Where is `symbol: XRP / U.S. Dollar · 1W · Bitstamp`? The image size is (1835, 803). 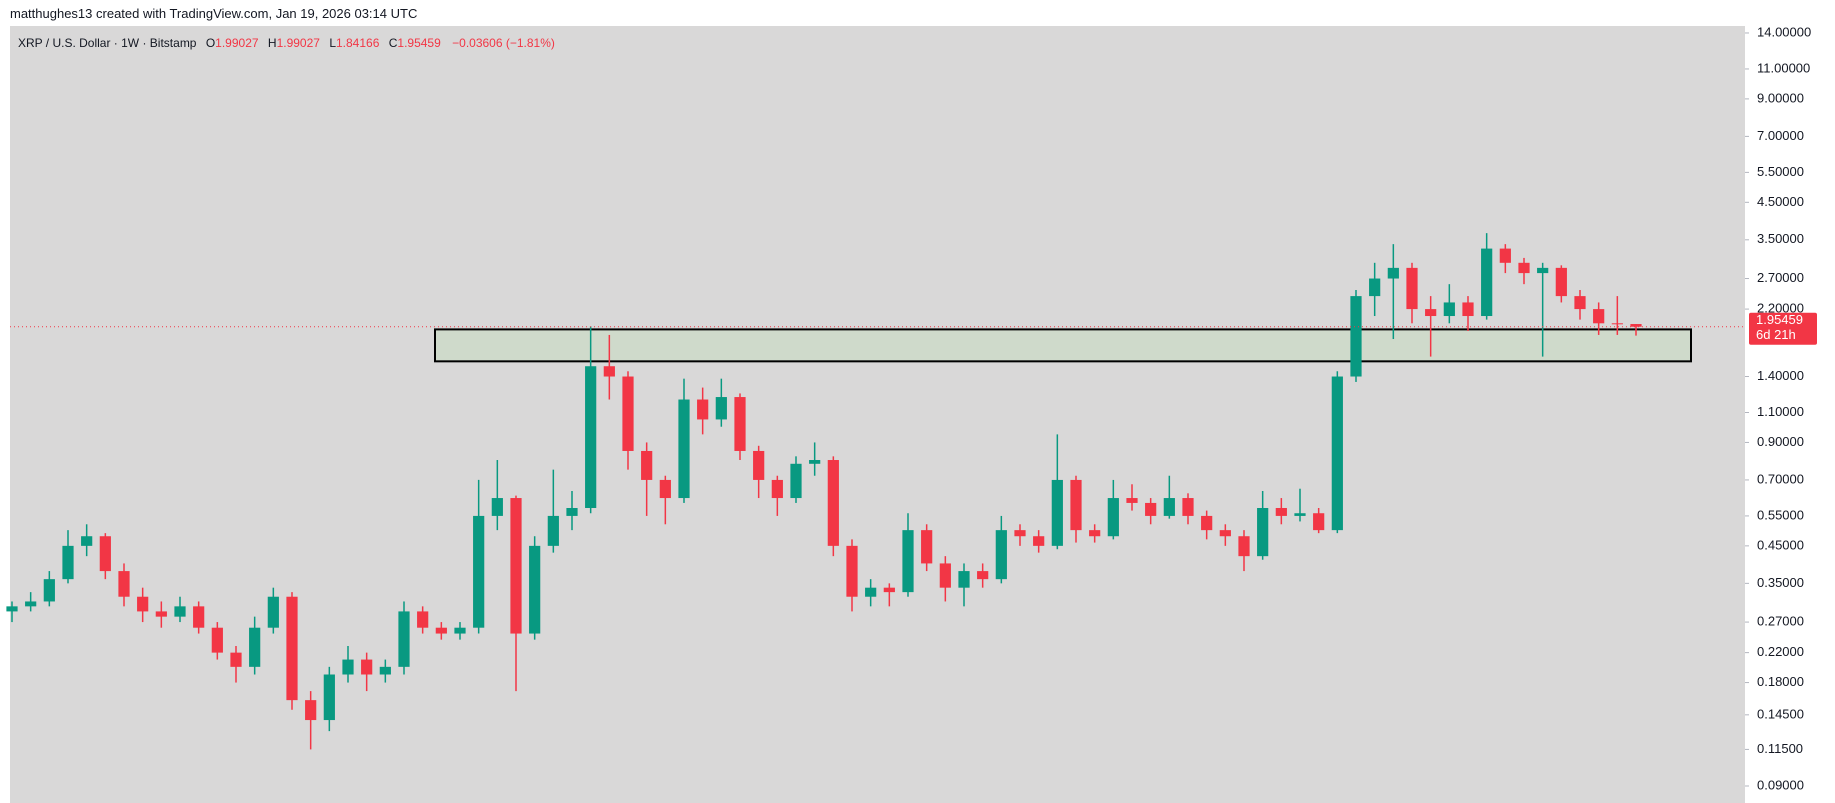
symbol: XRP / U.S. Dollar · 1W · Bitstamp is located at coordinates (107, 43).